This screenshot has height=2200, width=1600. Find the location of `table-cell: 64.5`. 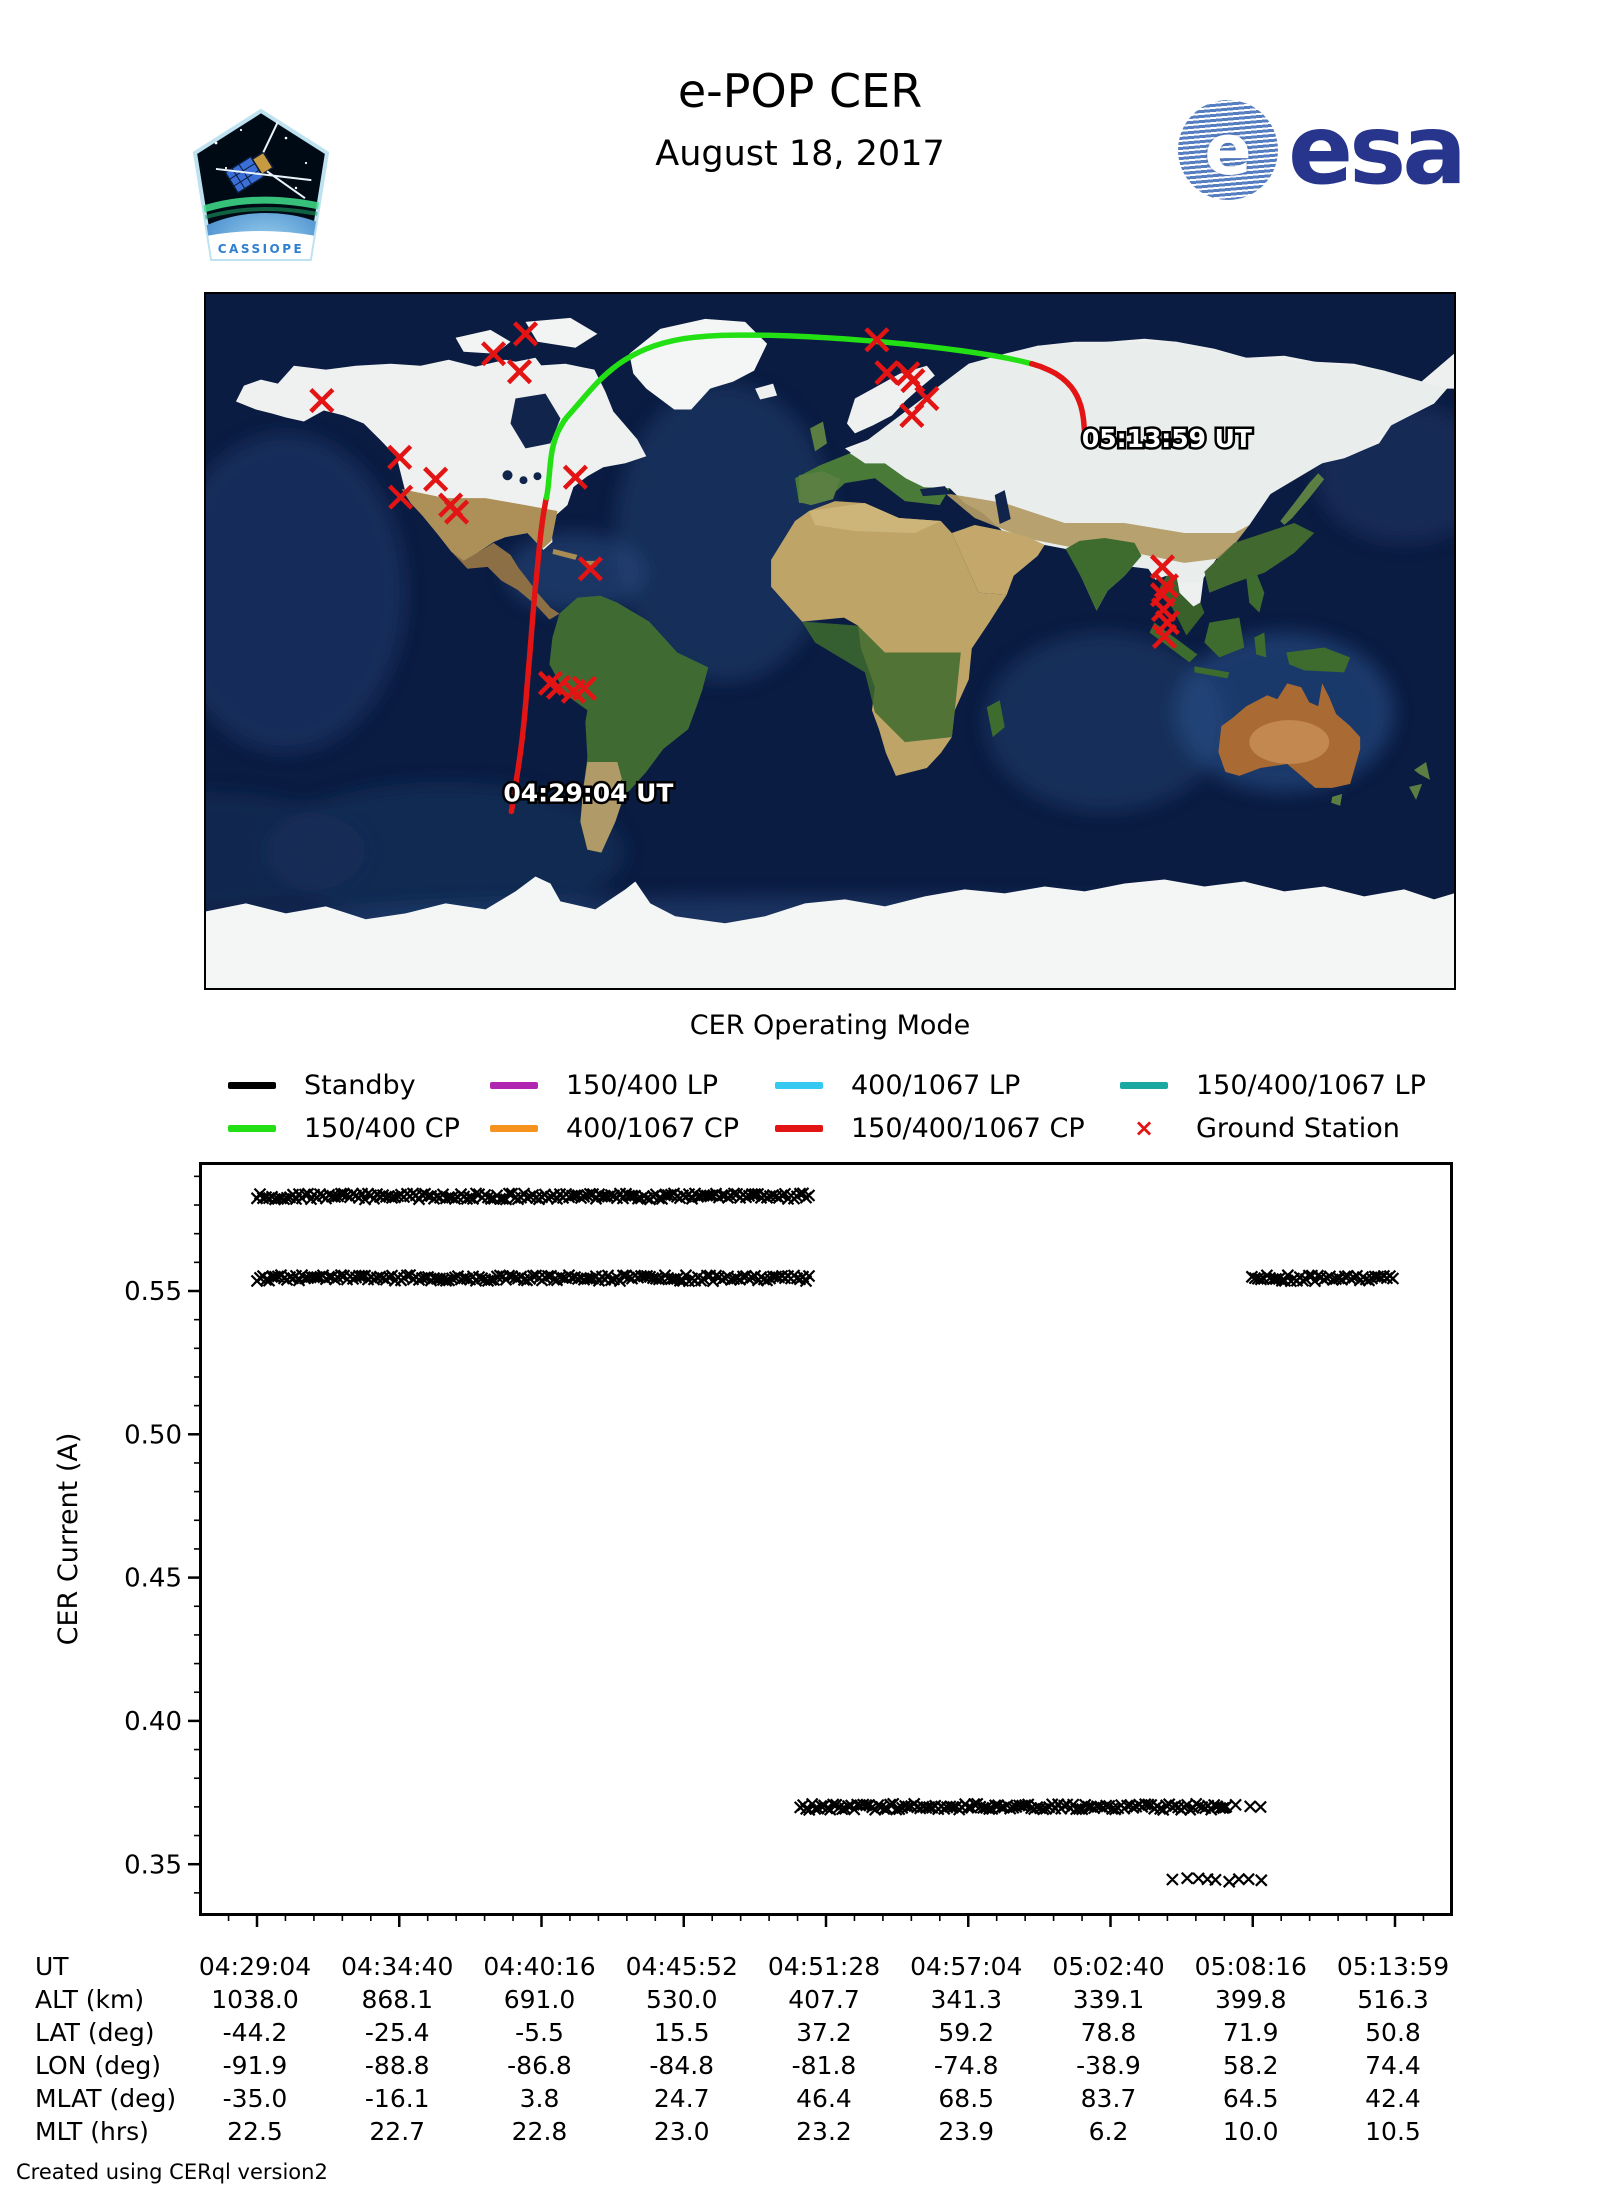

table-cell: 64.5 is located at coordinates (1250, 2098).